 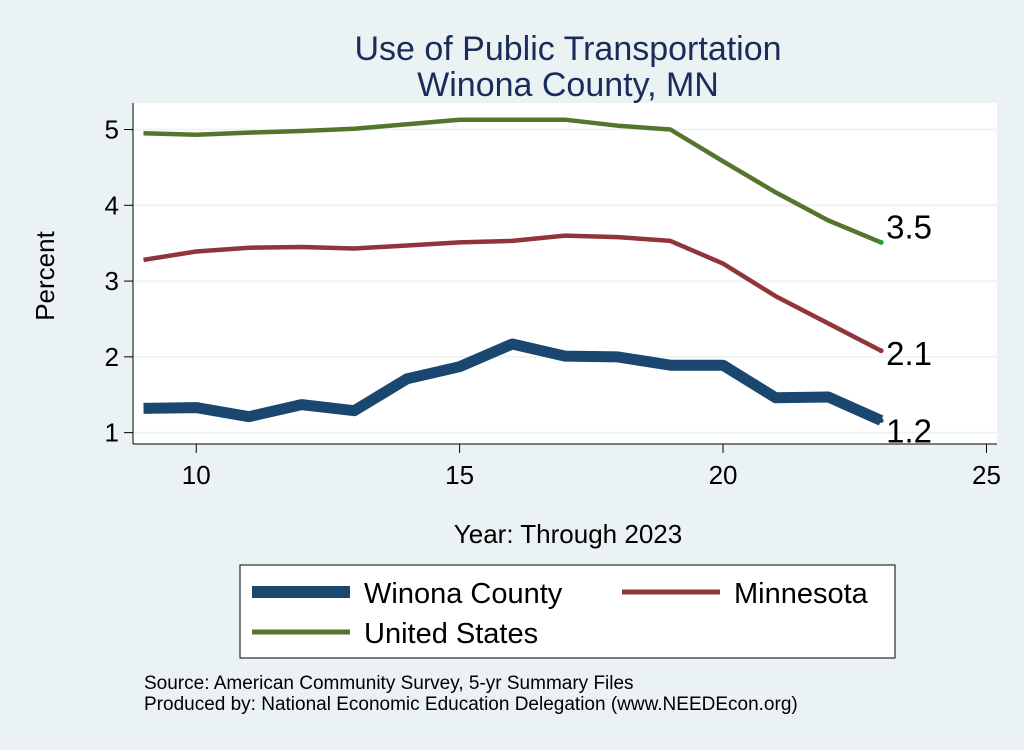 I want to click on x-tick-label: 25, so click(x=986, y=475).